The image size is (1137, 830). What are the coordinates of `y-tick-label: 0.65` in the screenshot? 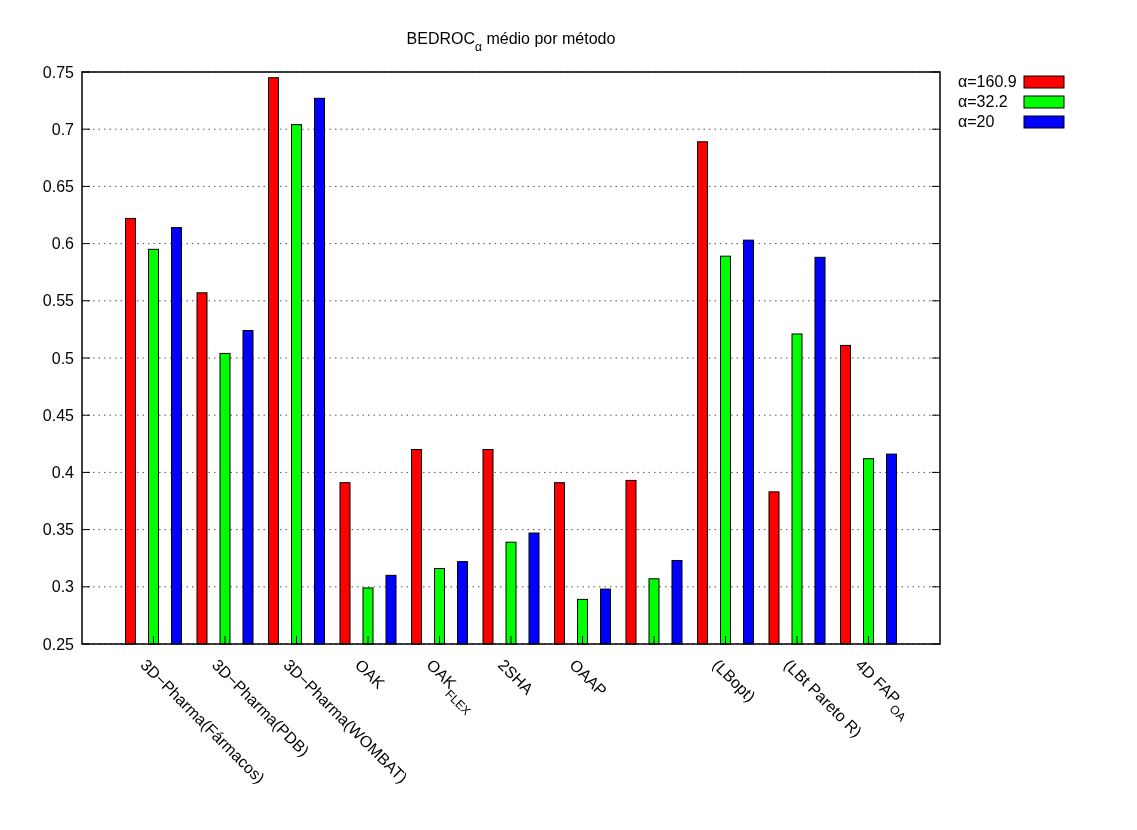 It's located at (58, 186).